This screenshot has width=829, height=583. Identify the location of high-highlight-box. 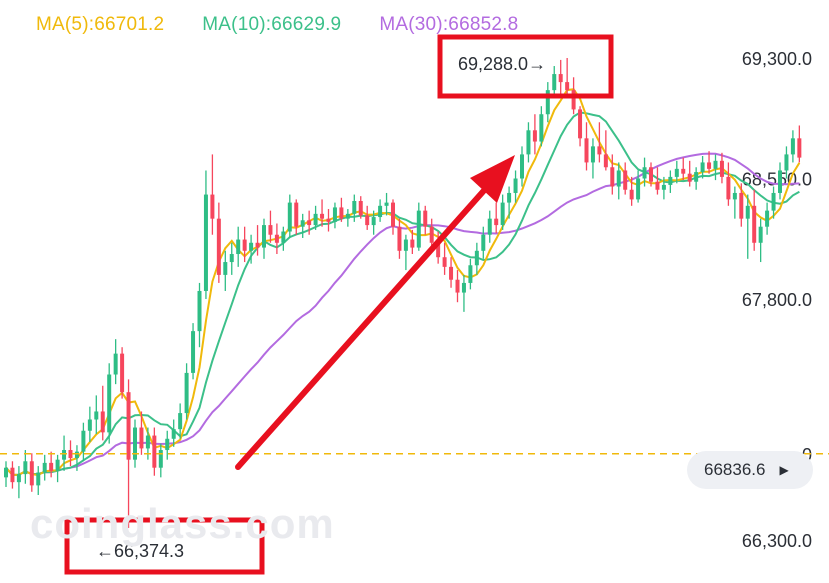
(525, 66).